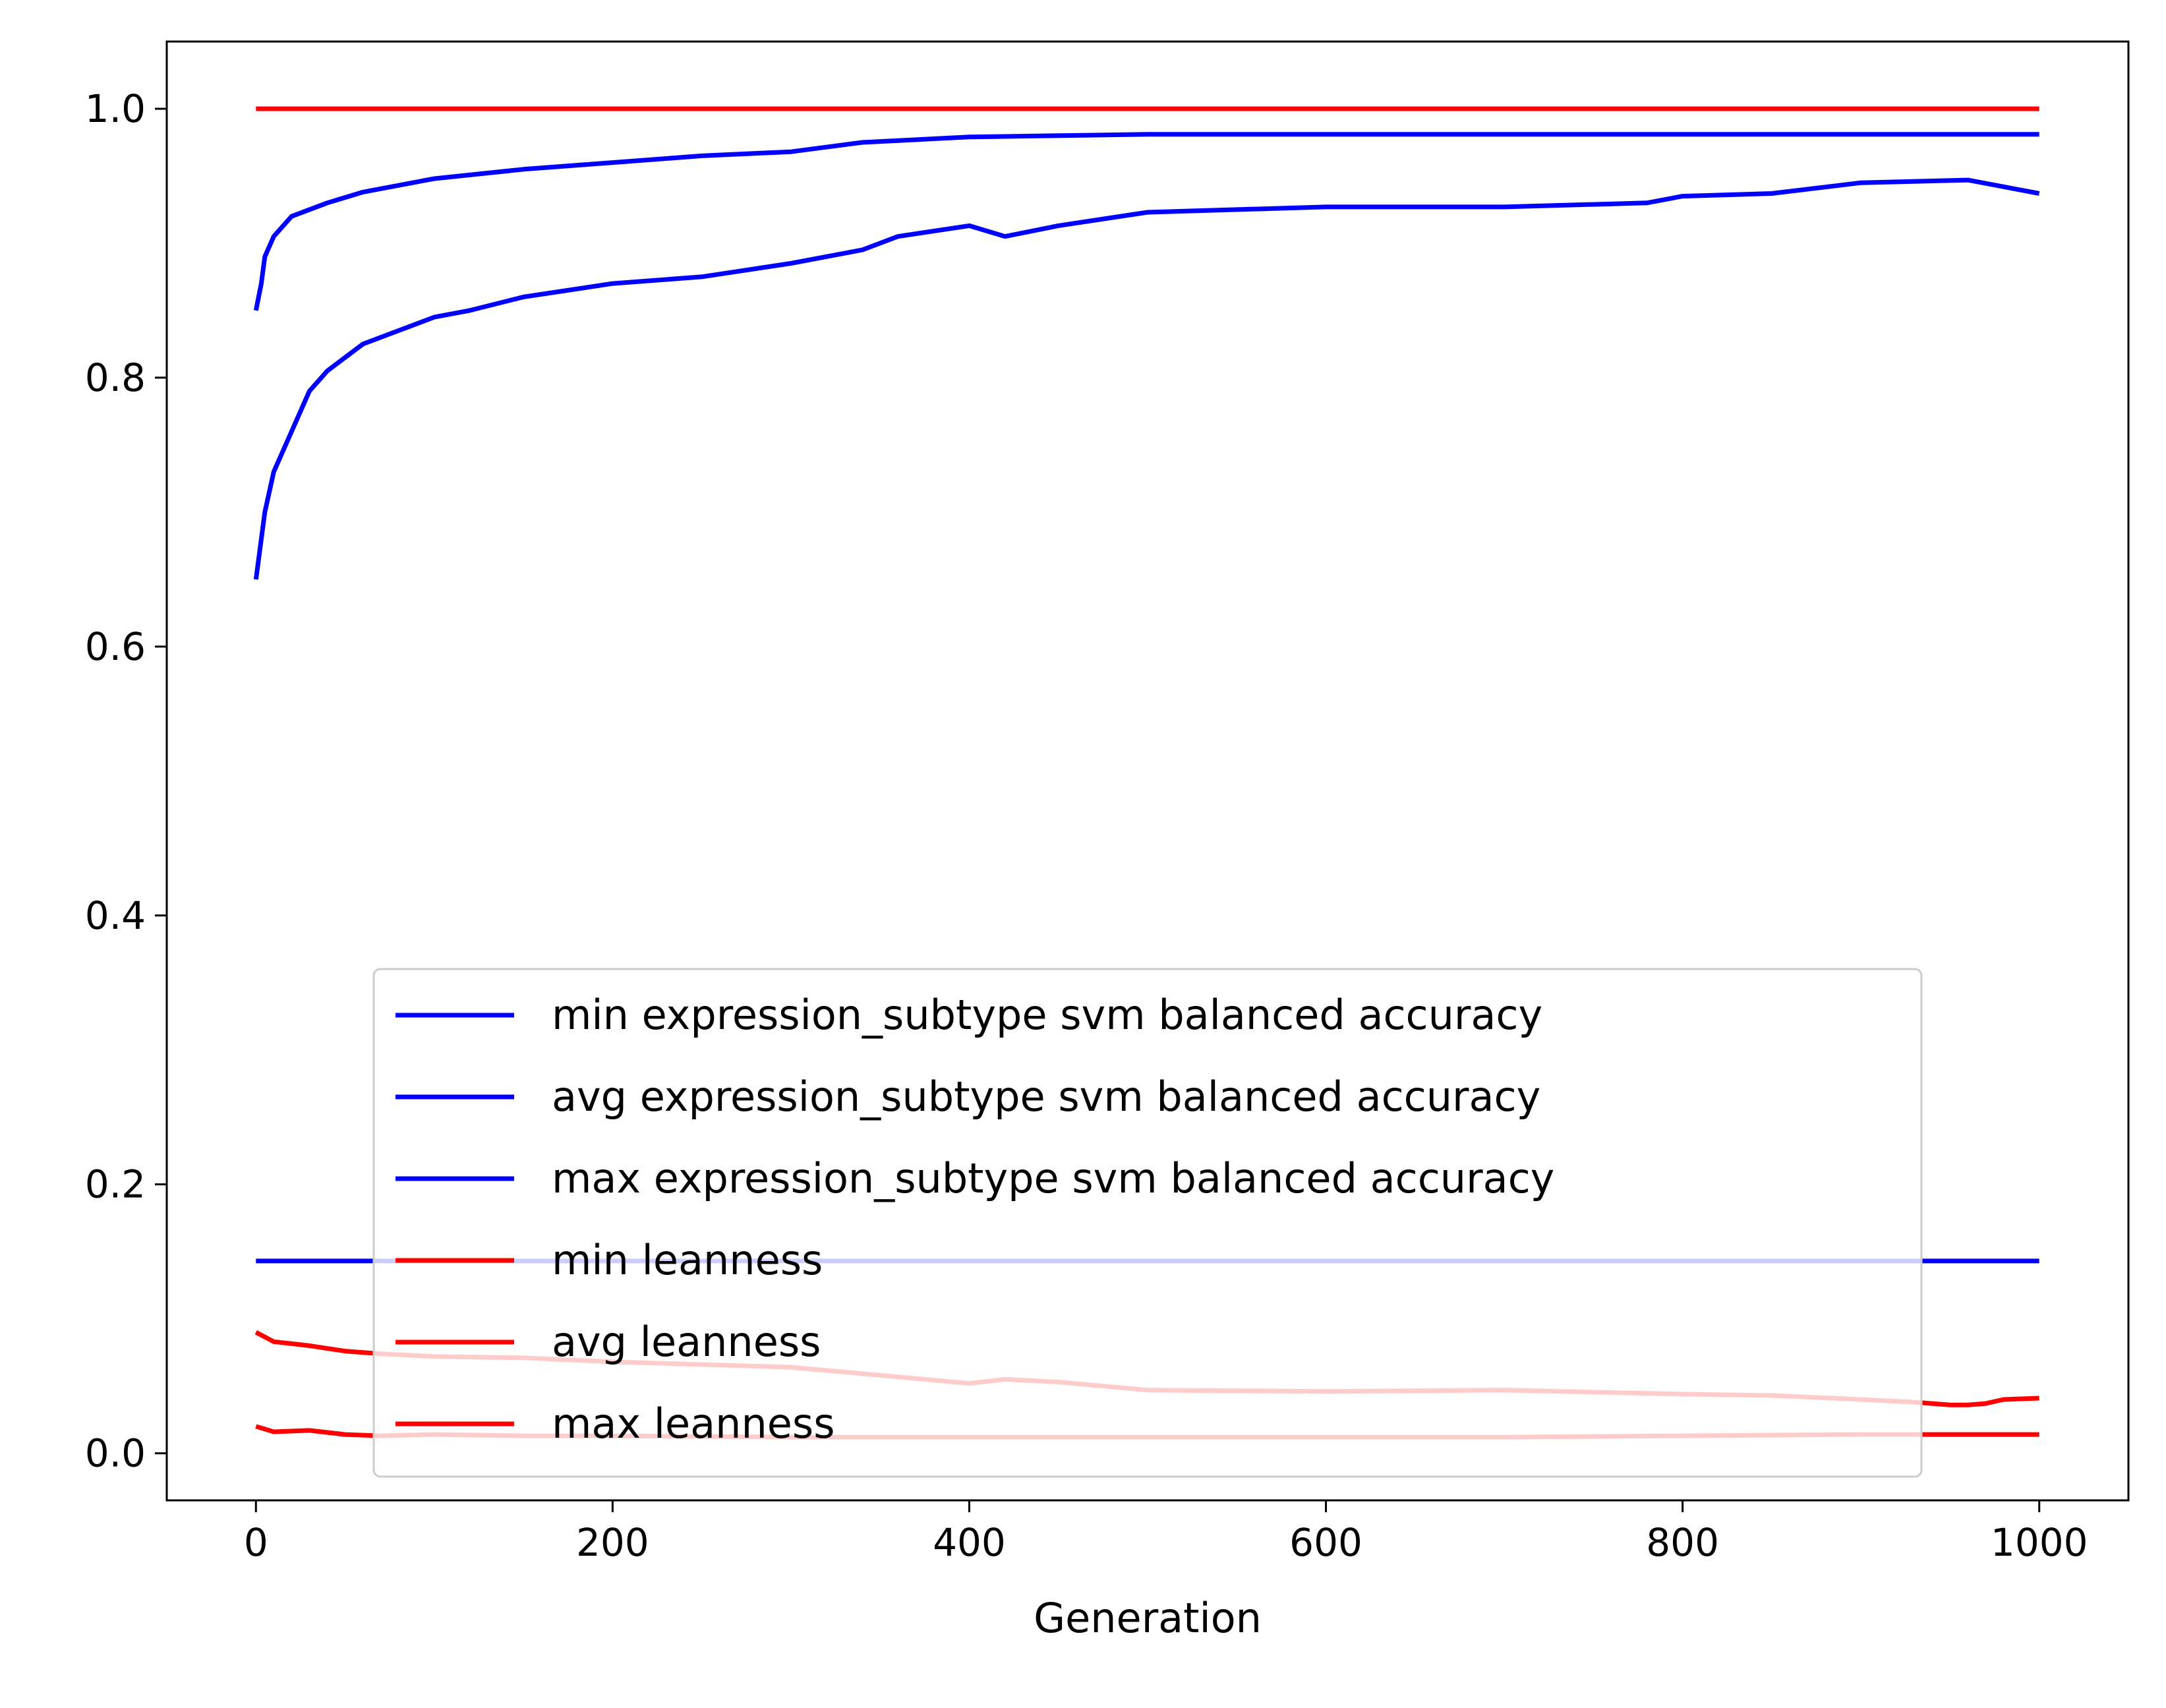 This screenshot has width=2166, height=1708. Describe the element at coordinates (1325, 1542) in the screenshot. I see `x-tick-label: 600` at that location.